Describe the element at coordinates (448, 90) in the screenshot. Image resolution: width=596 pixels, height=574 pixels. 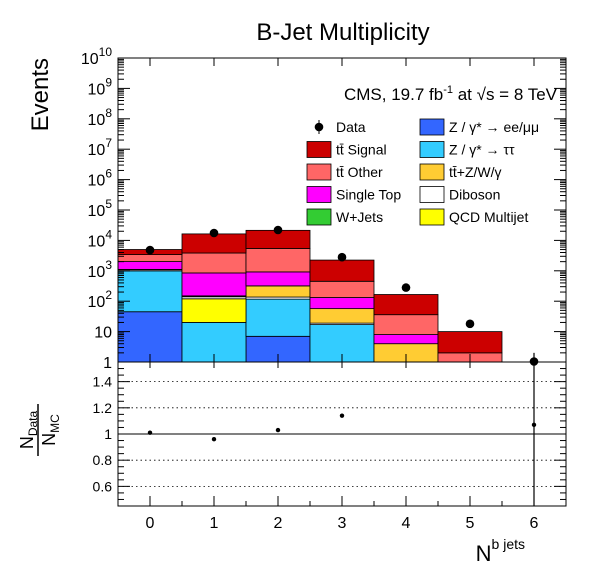
I see `annotation-lumi-sup: -1` at that location.